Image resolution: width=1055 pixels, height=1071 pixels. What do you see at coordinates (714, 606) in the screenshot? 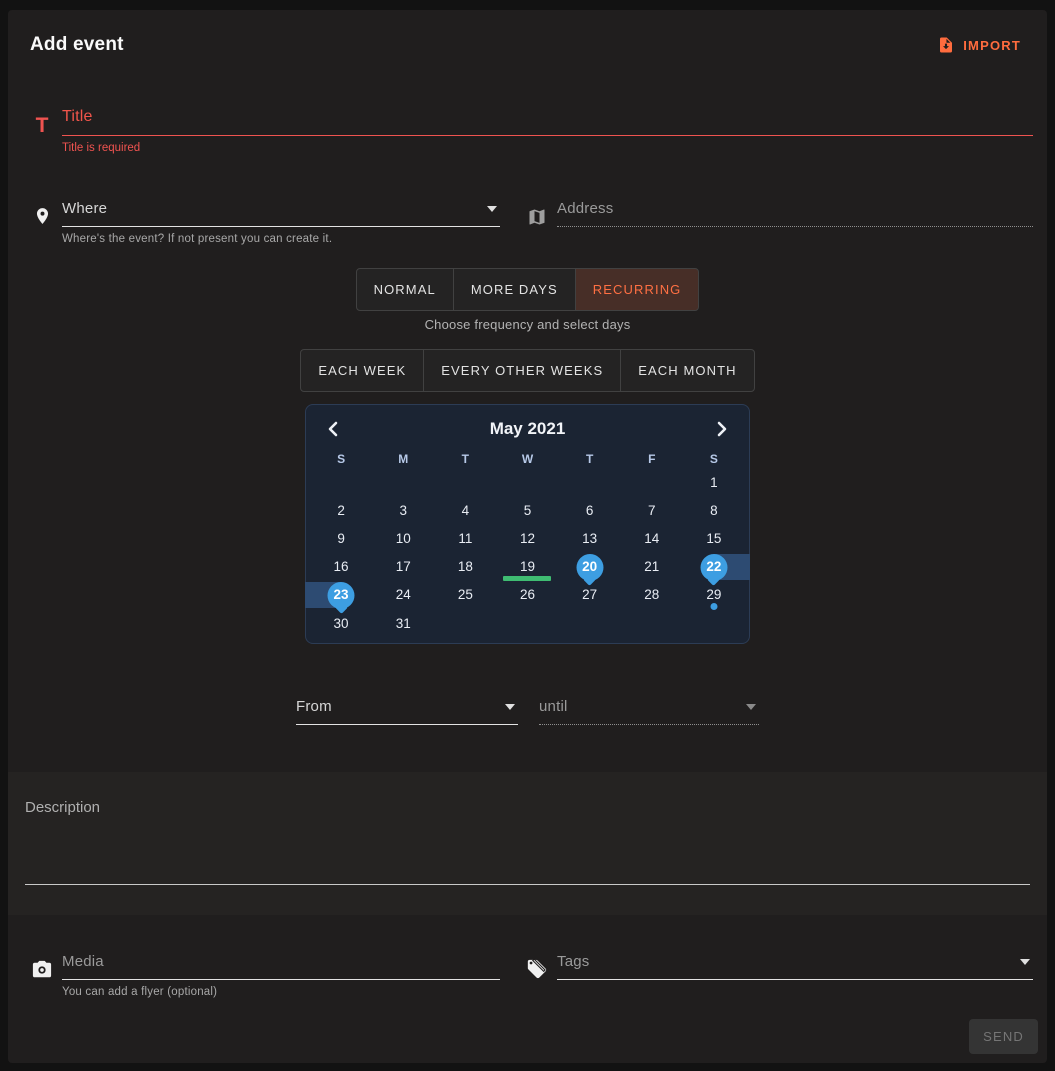
I see `event-dot-marker` at bounding box center [714, 606].